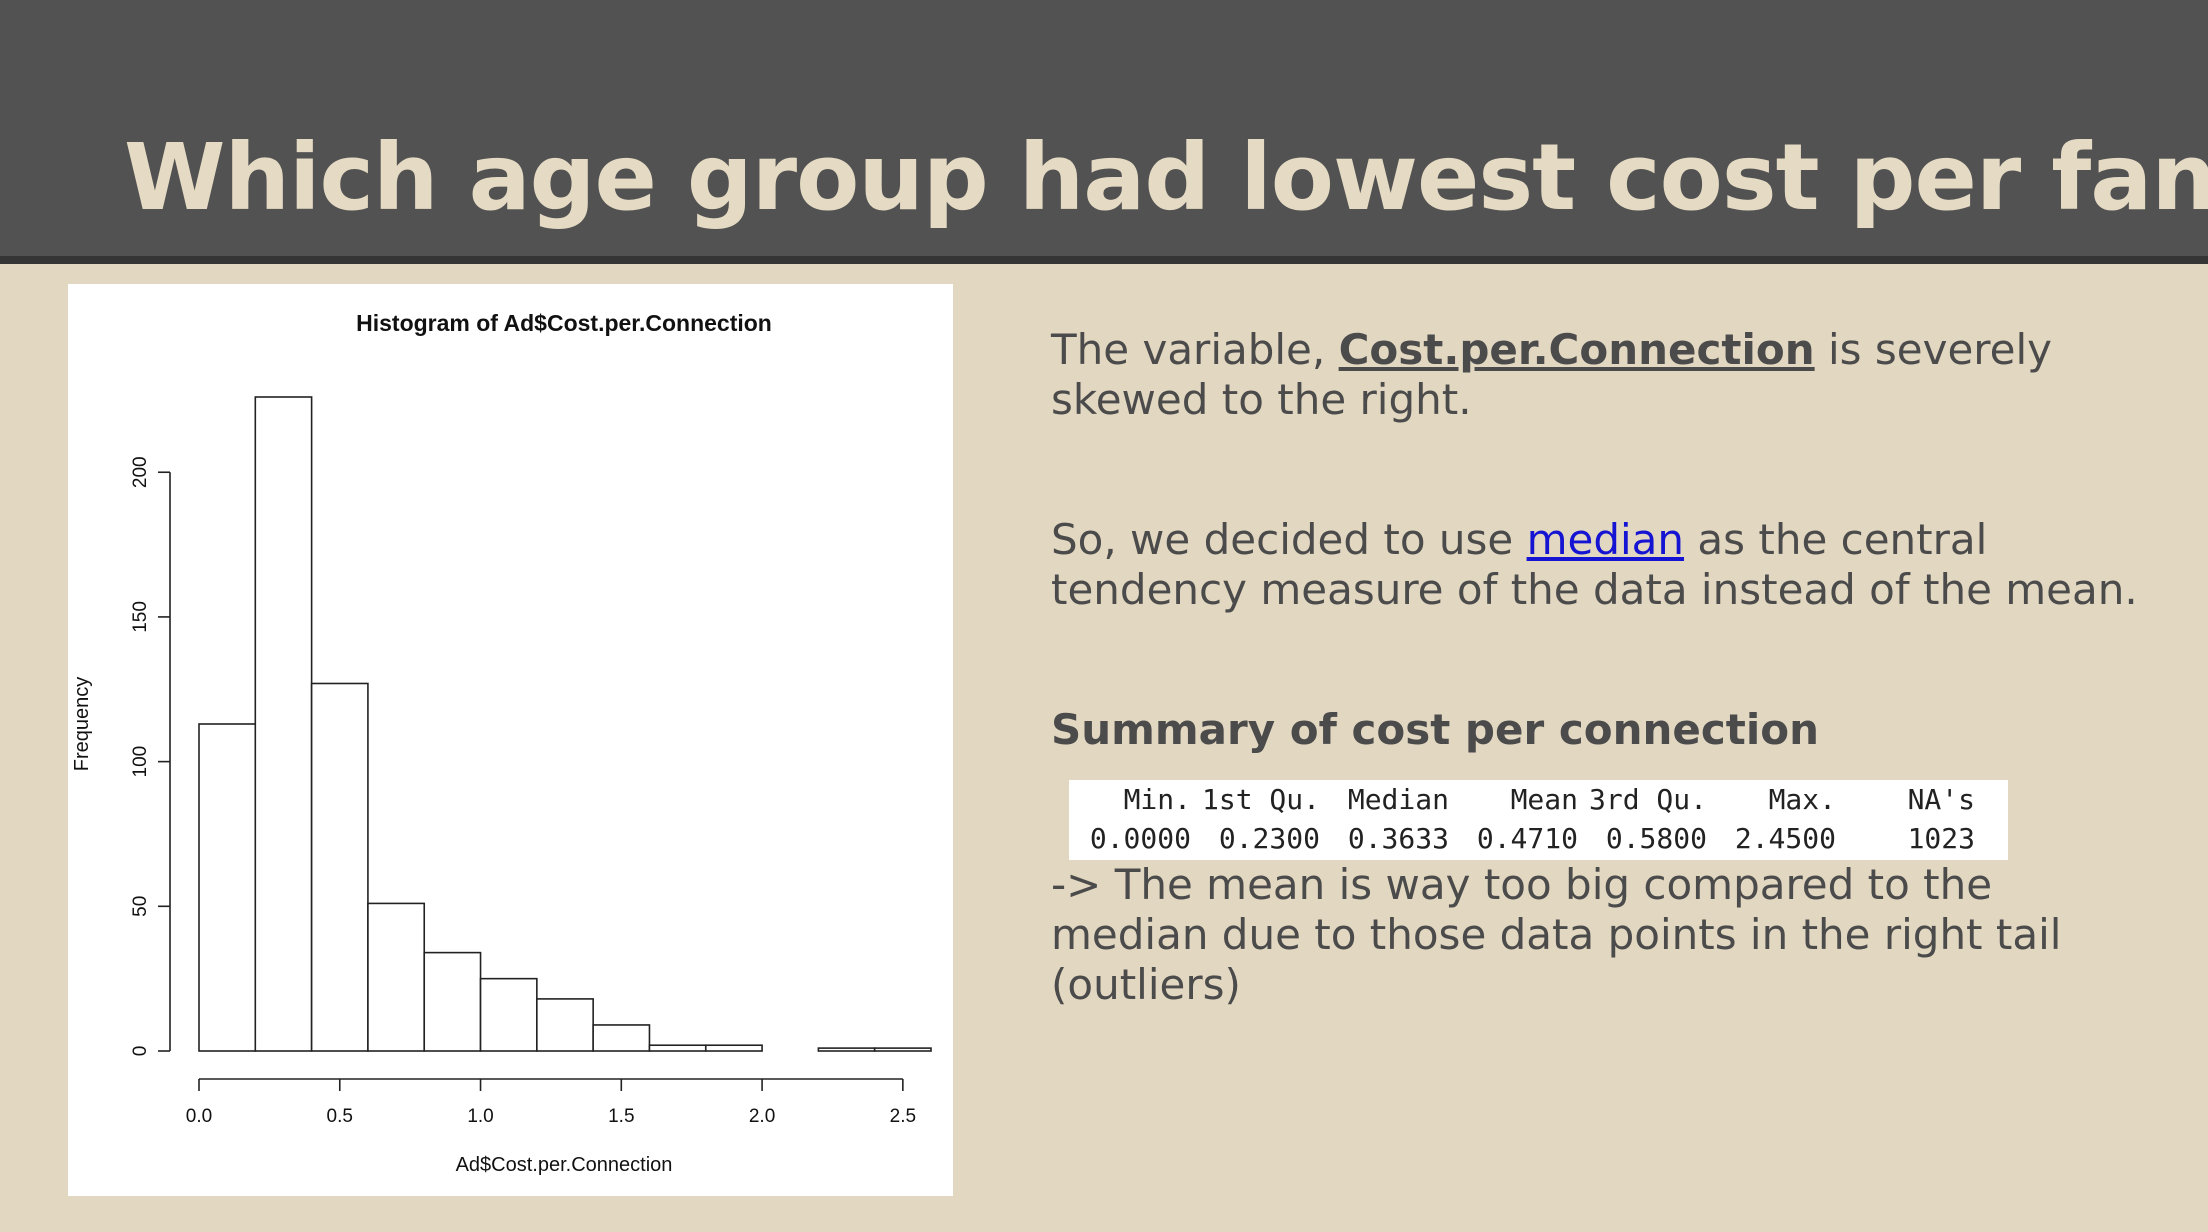  I want to click on summary-heading: Summary of cost per connection, so click(1435, 729).